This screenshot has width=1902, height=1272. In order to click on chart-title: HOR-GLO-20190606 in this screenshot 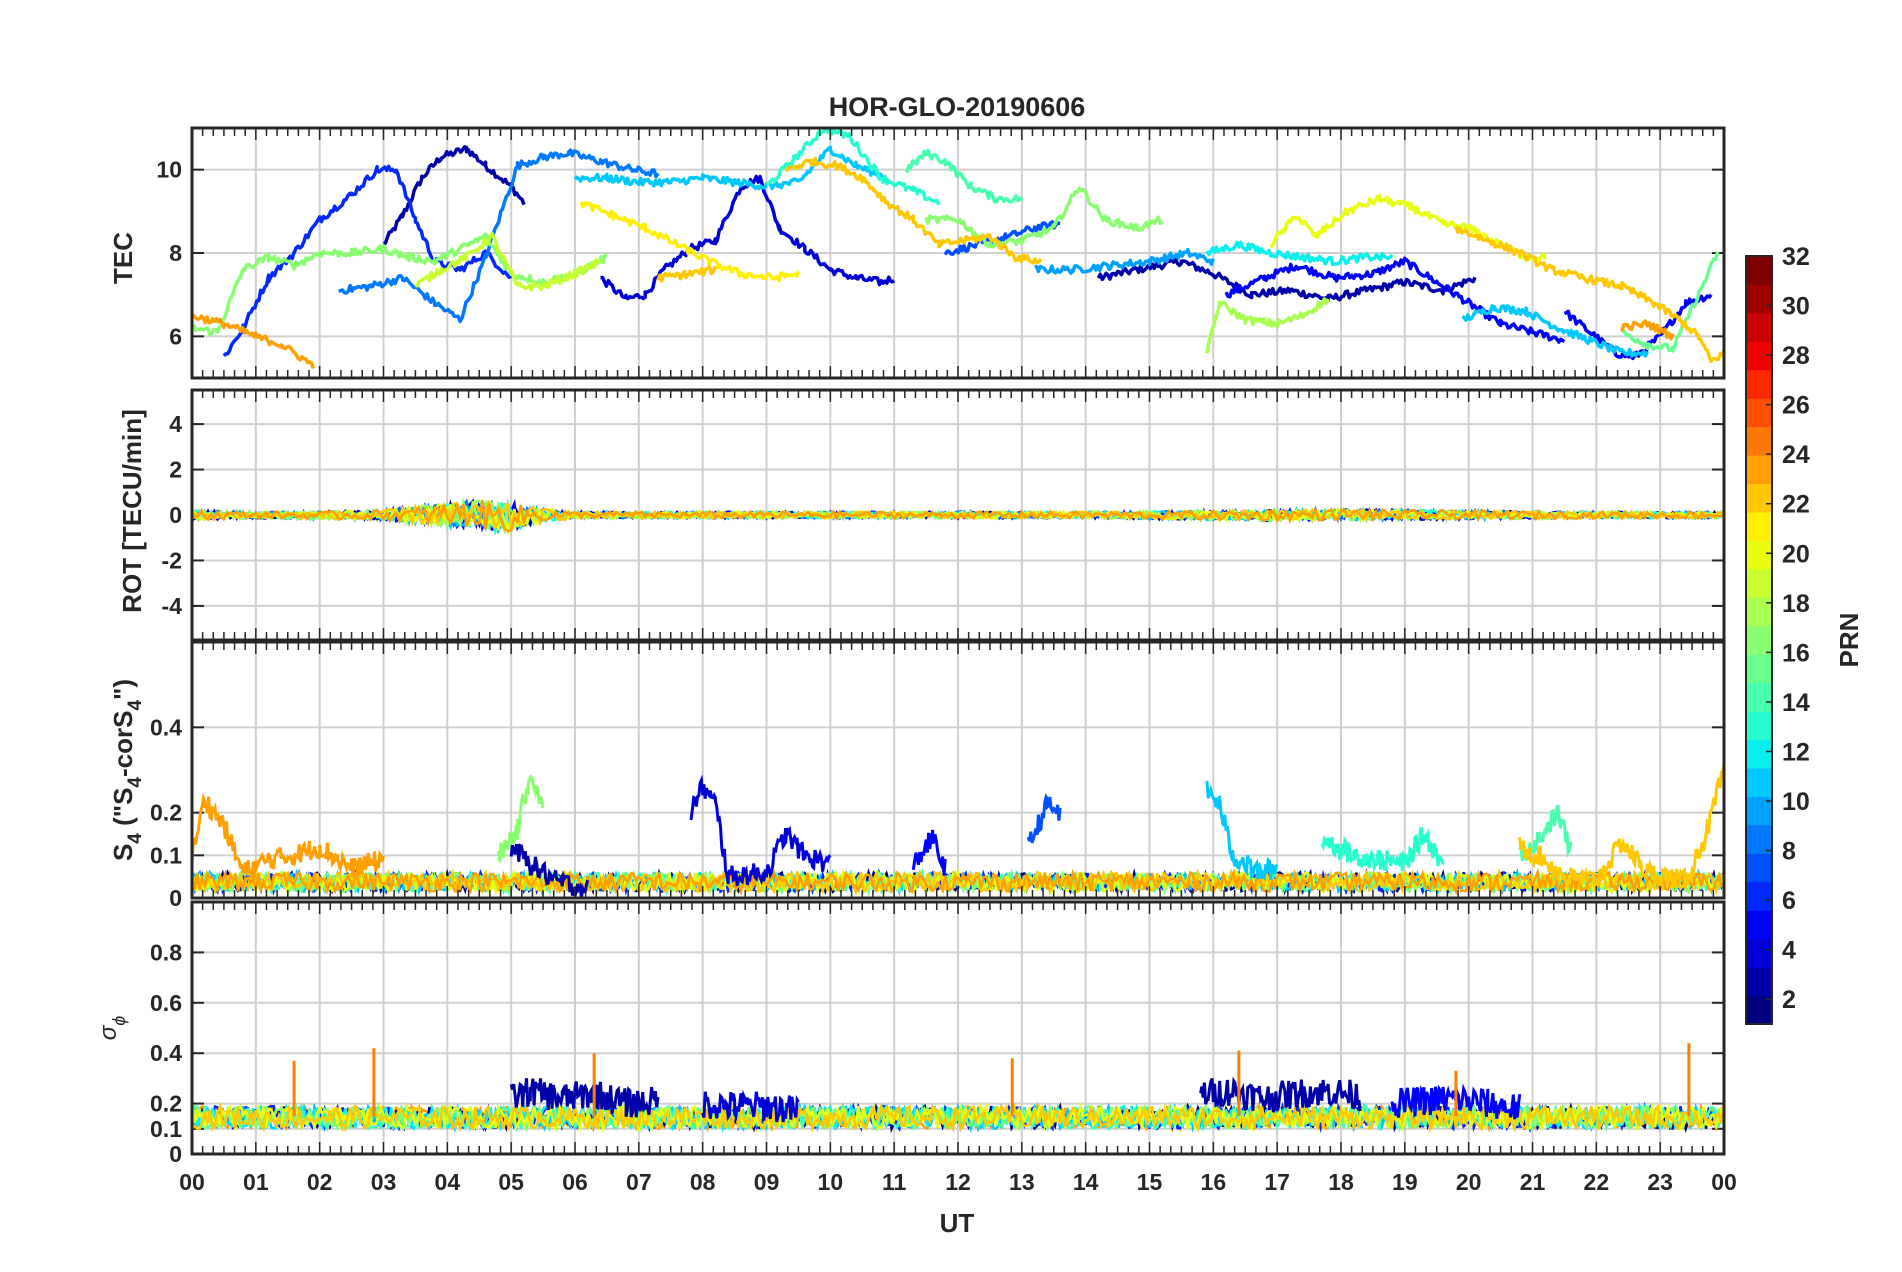, I will do `click(957, 107)`.